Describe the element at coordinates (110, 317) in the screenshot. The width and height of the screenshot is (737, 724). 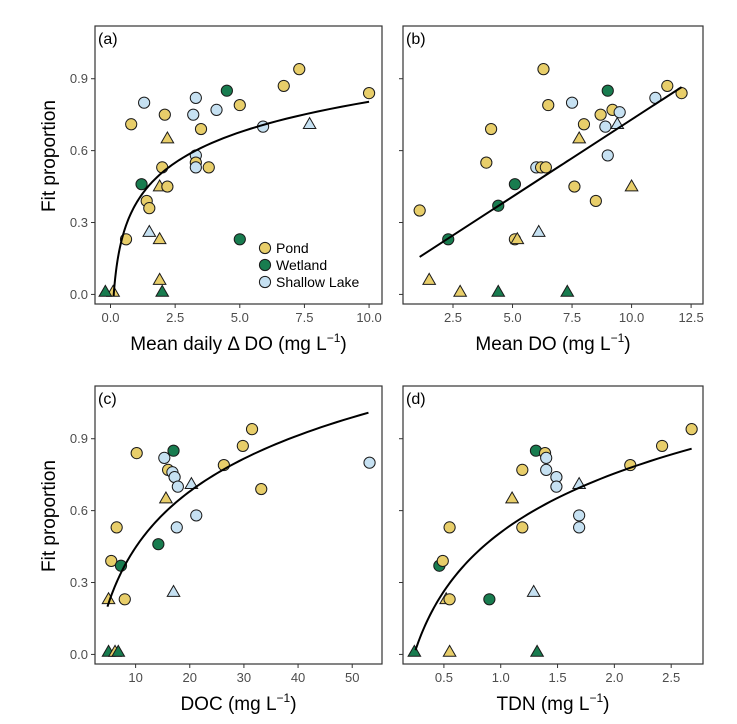
I see `x-tick-label: 0.0` at that location.